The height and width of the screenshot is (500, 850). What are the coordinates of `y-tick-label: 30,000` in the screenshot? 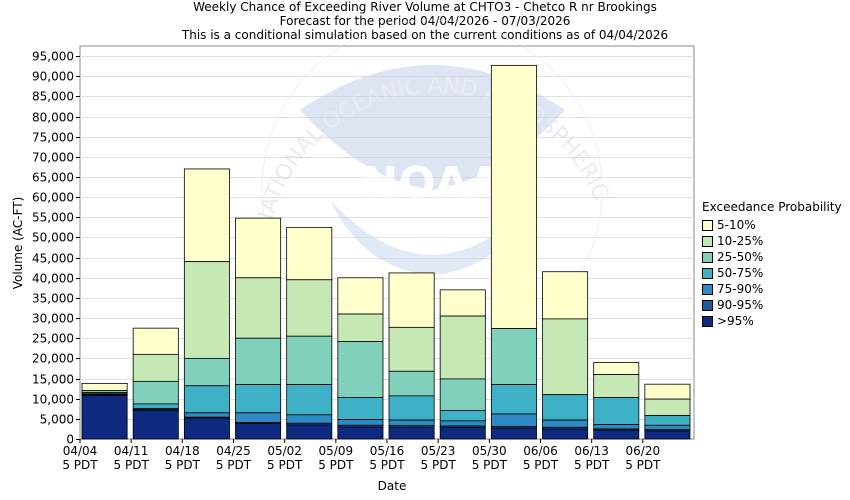 It's located at (53, 319).